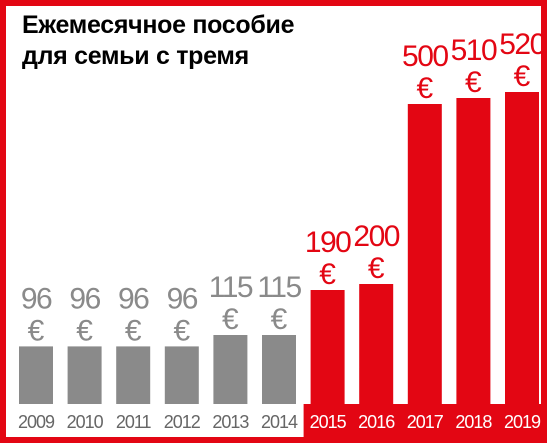 The height and width of the screenshot is (443, 547). Describe the element at coordinates (230, 422) in the screenshot. I see `year-label-2013: 2013` at that location.